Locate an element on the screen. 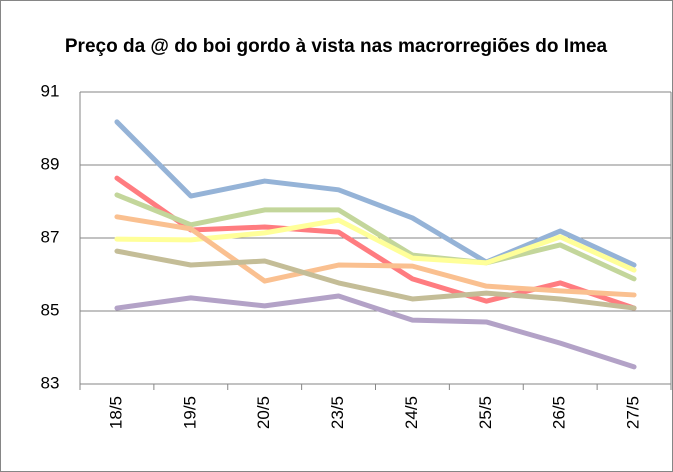  x-tick-label: 25/5 is located at coordinates (485, 412).